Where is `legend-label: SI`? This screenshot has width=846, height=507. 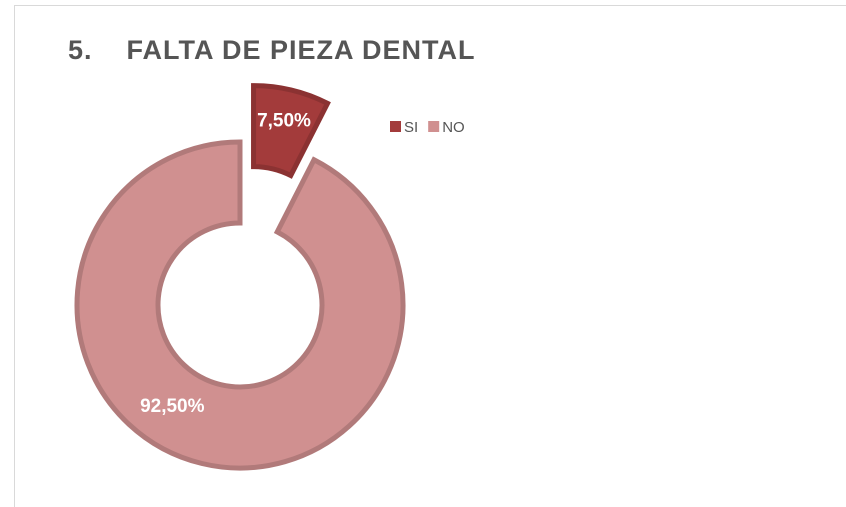
legend-label: SI is located at coordinates (411, 127).